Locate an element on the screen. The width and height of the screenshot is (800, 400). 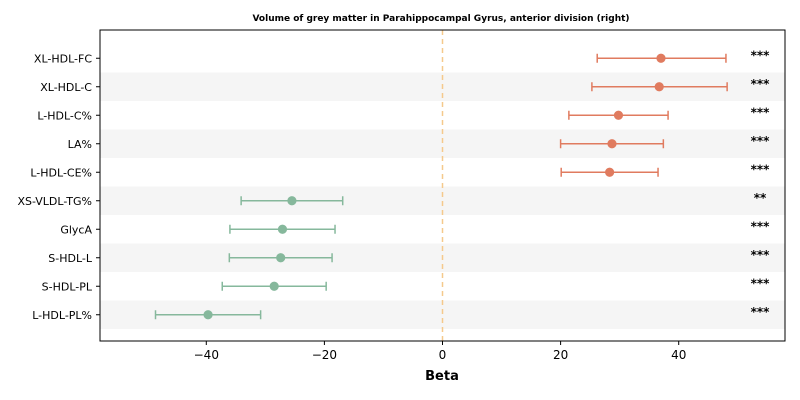
y-tick-label: S-HDL-PL is located at coordinates (67, 286).